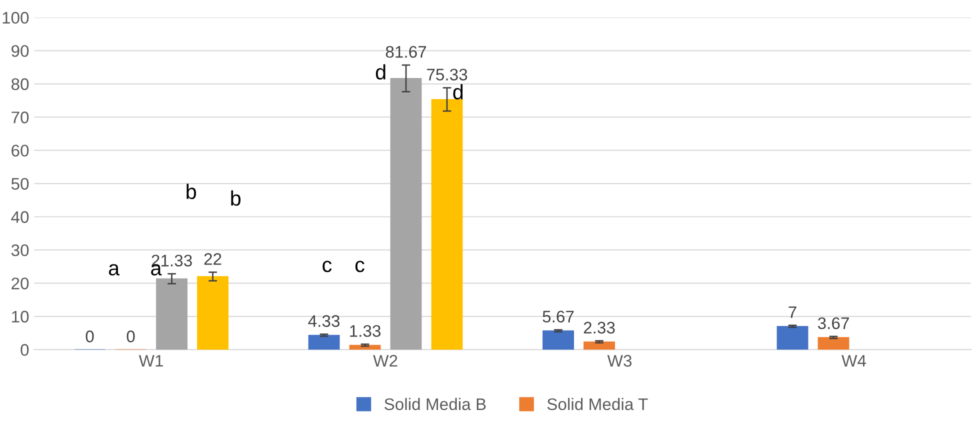  Describe the element at coordinates (792, 312) in the screenshot. I see `data-label: 7` at that location.